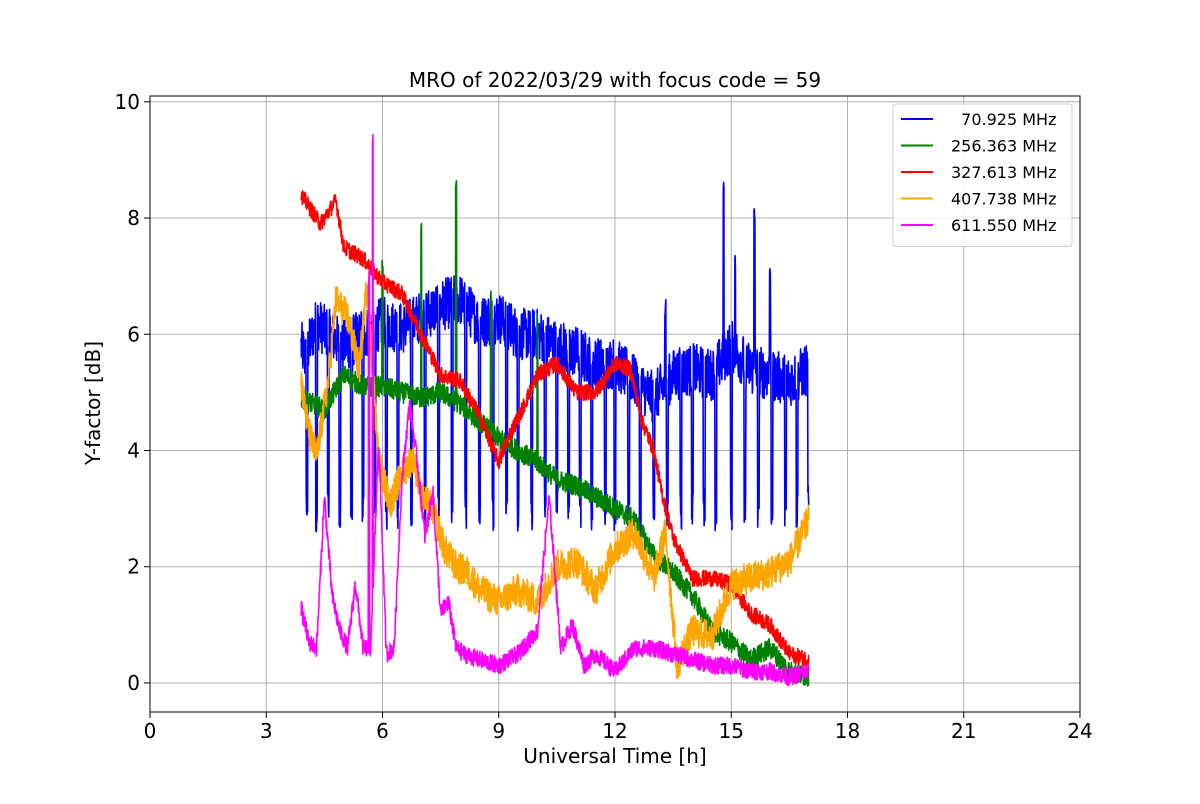 The height and width of the screenshot is (804, 1200). What do you see at coordinates (266, 731) in the screenshot?
I see `x-tick-label: 3` at bounding box center [266, 731].